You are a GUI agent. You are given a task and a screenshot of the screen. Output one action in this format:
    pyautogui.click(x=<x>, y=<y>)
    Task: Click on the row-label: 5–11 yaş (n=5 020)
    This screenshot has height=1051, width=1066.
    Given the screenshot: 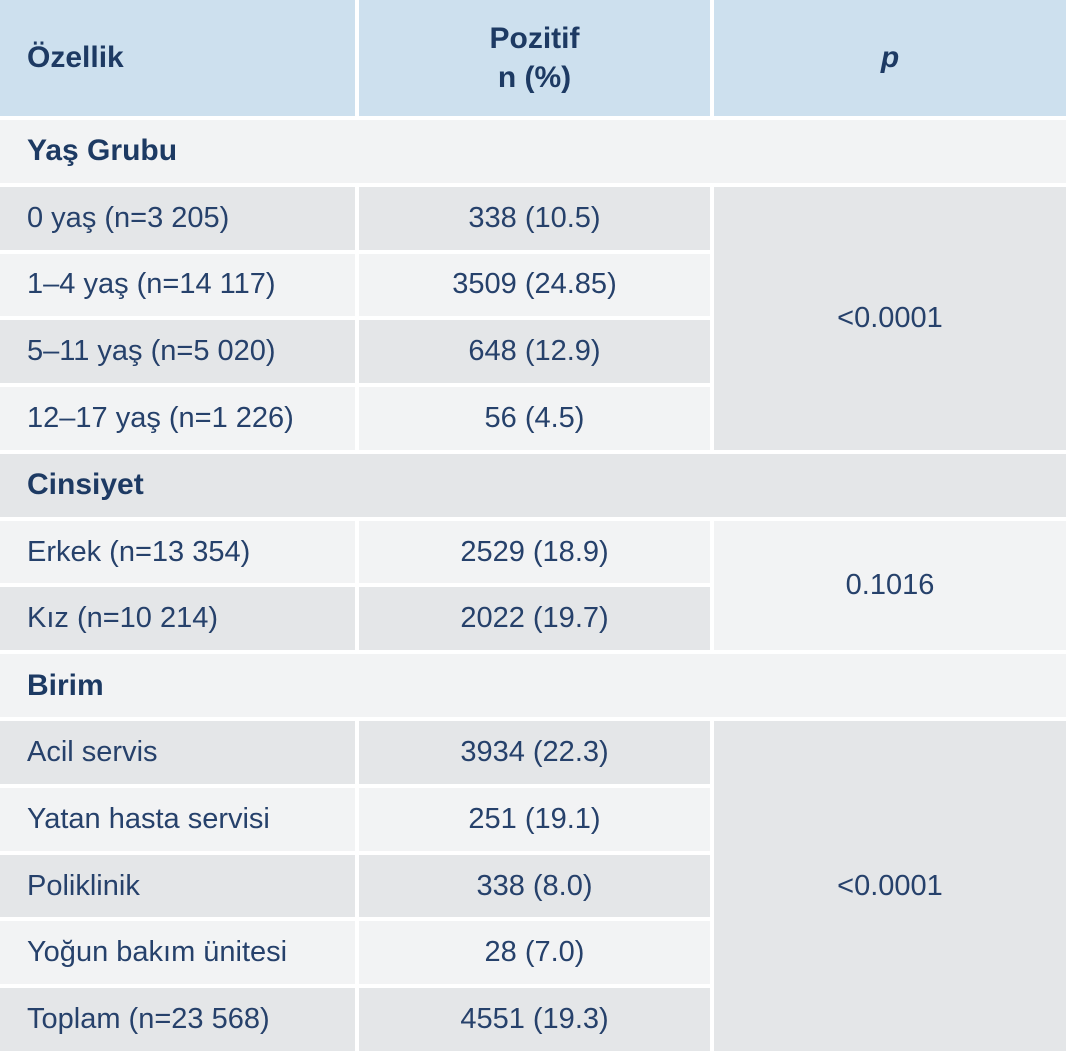 What is the action you would take?
    pyautogui.click(x=177, y=352)
    